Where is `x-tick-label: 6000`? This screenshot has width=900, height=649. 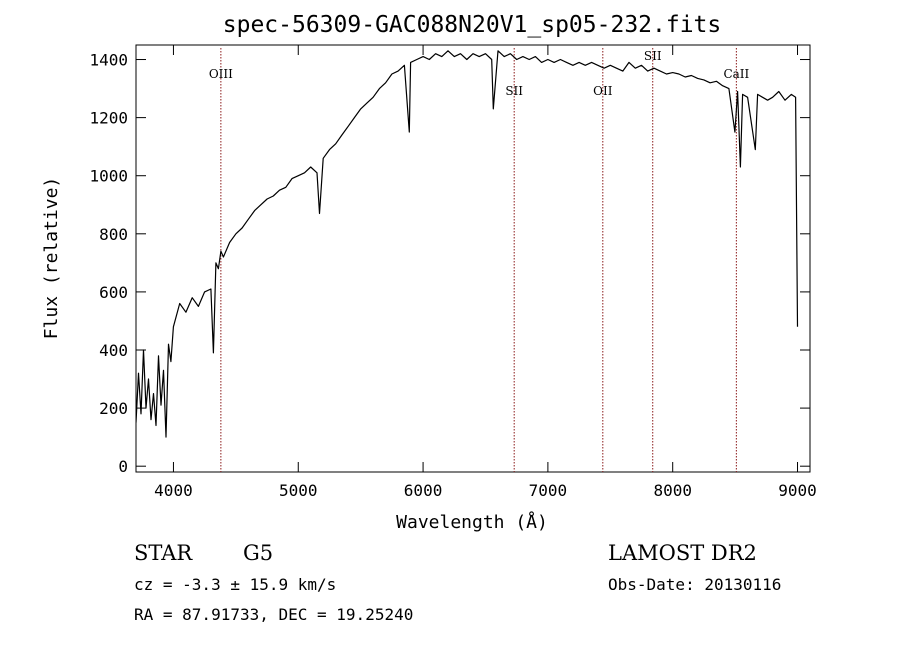 x-tick-label: 6000 is located at coordinates (423, 490).